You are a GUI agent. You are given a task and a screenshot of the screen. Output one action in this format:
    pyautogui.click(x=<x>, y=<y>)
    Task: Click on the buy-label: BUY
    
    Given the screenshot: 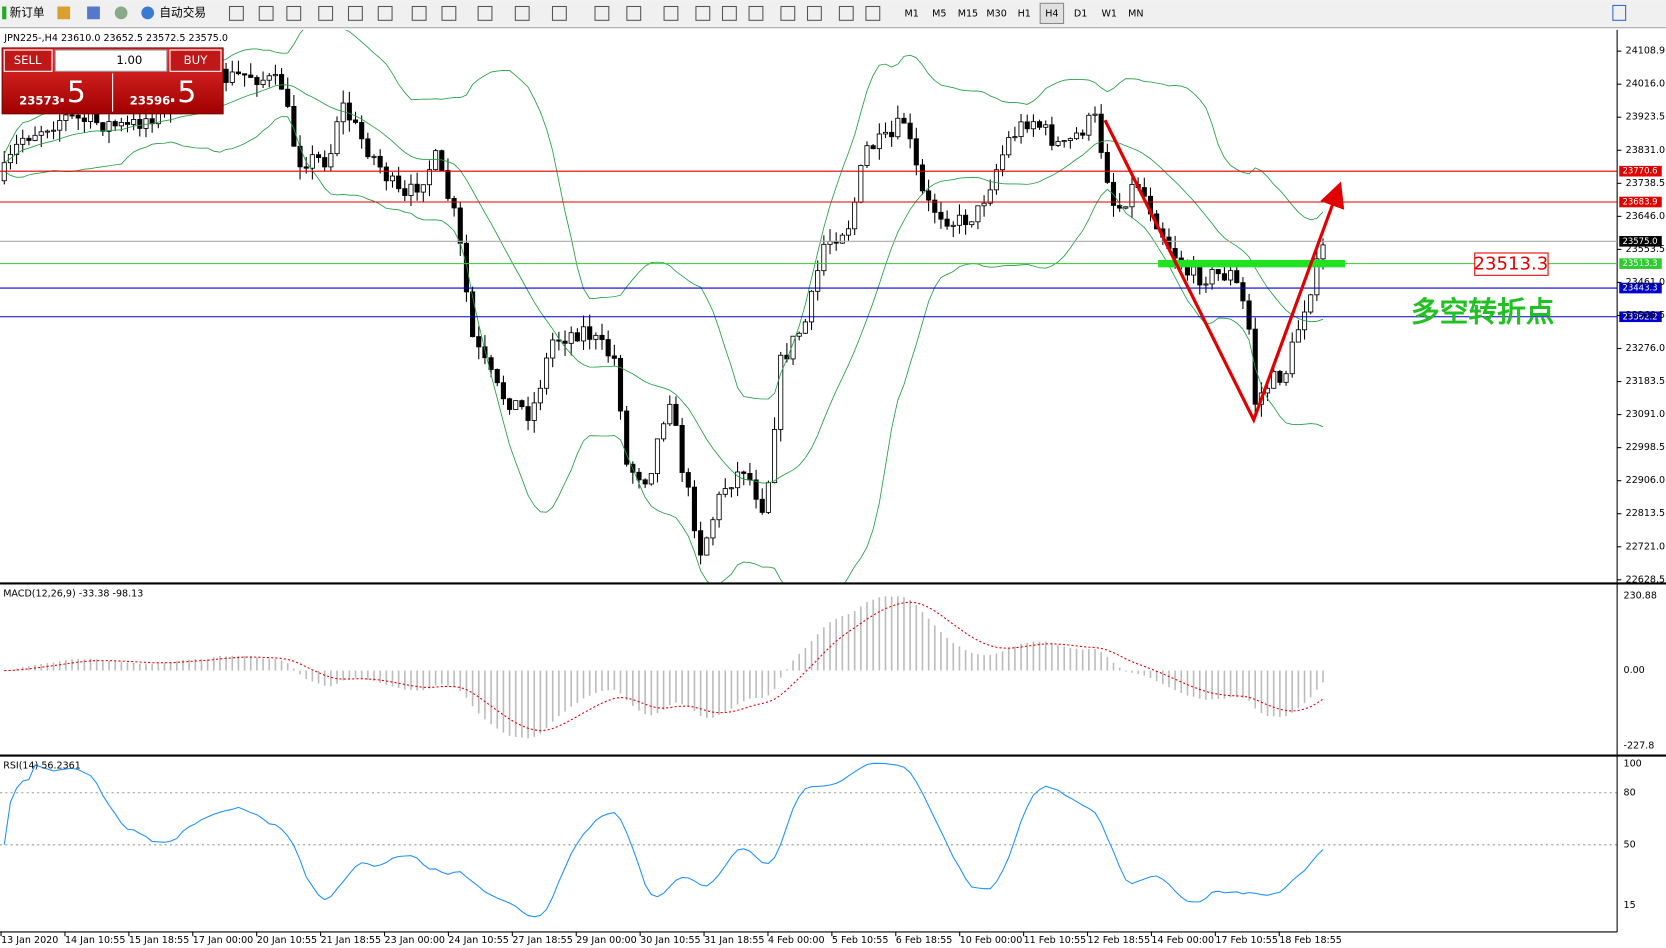 What is the action you would take?
    pyautogui.click(x=196, y=60)
    